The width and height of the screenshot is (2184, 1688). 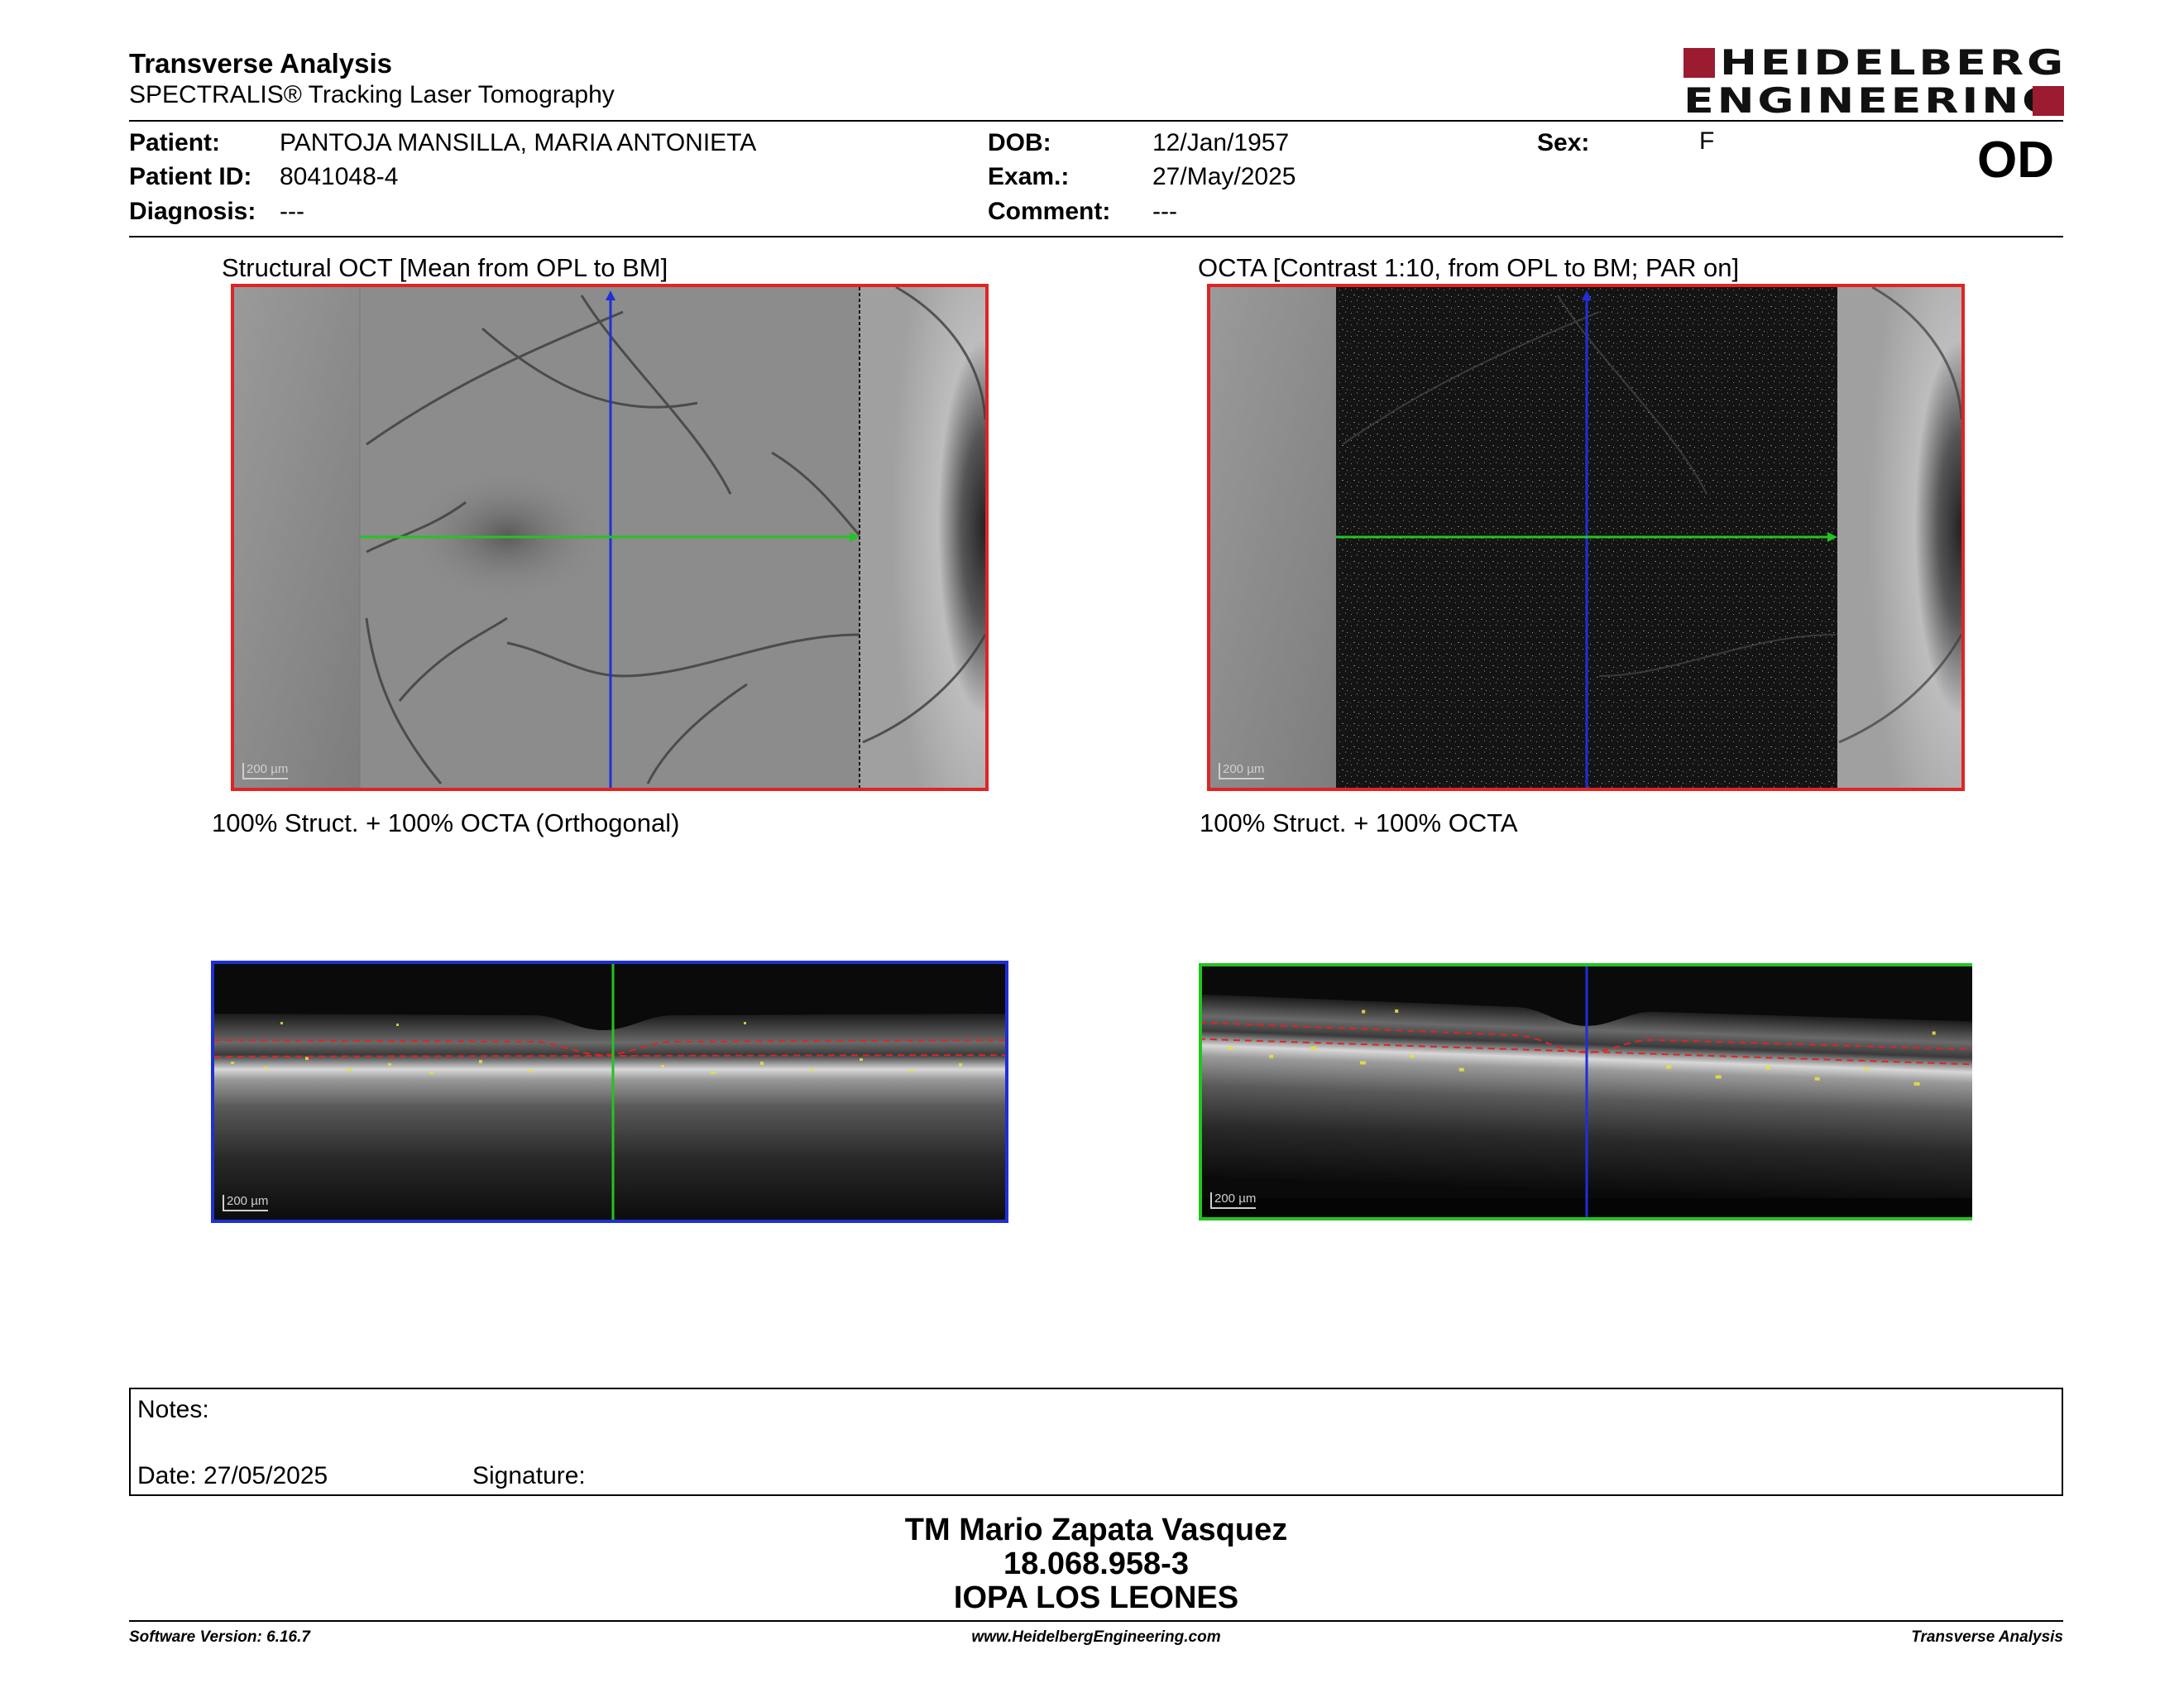 I want to click on signer-institution: IOPA LOS LEONES, so click(x=1096, y=1597).